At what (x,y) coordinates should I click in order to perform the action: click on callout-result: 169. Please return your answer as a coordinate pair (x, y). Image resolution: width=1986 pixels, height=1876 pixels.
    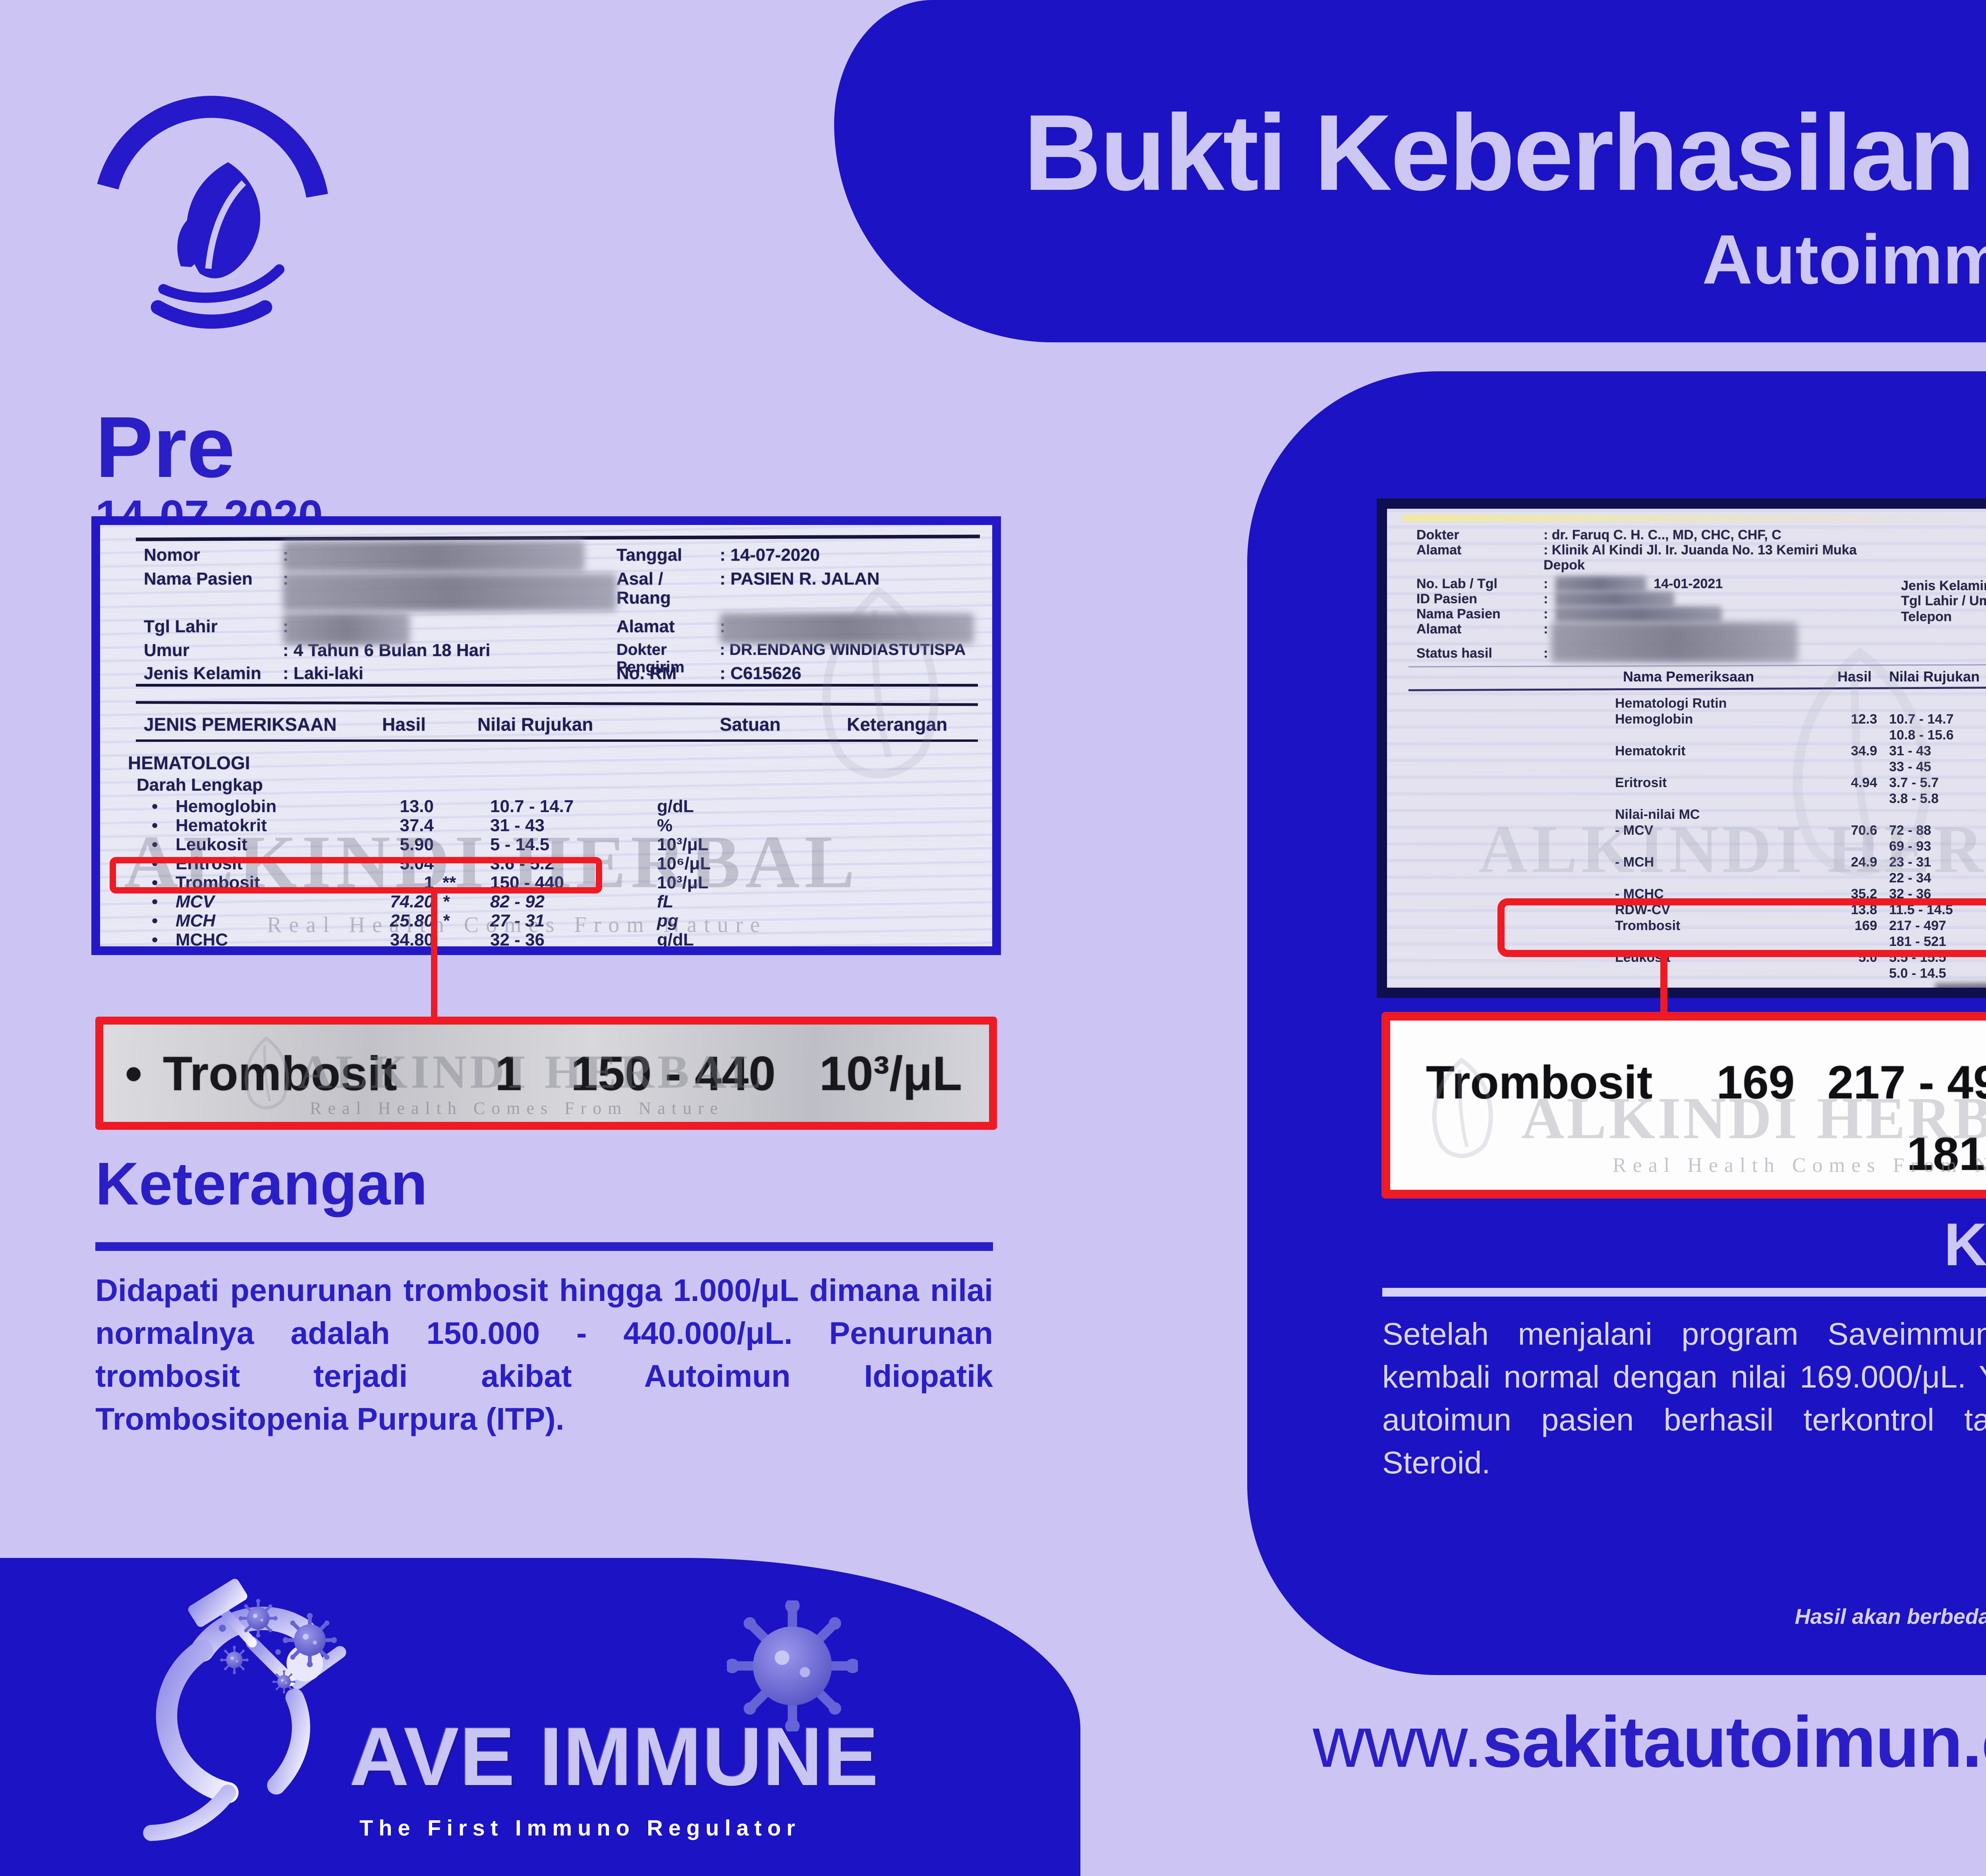
    Looking at the image, I should click on (1755, 1082).